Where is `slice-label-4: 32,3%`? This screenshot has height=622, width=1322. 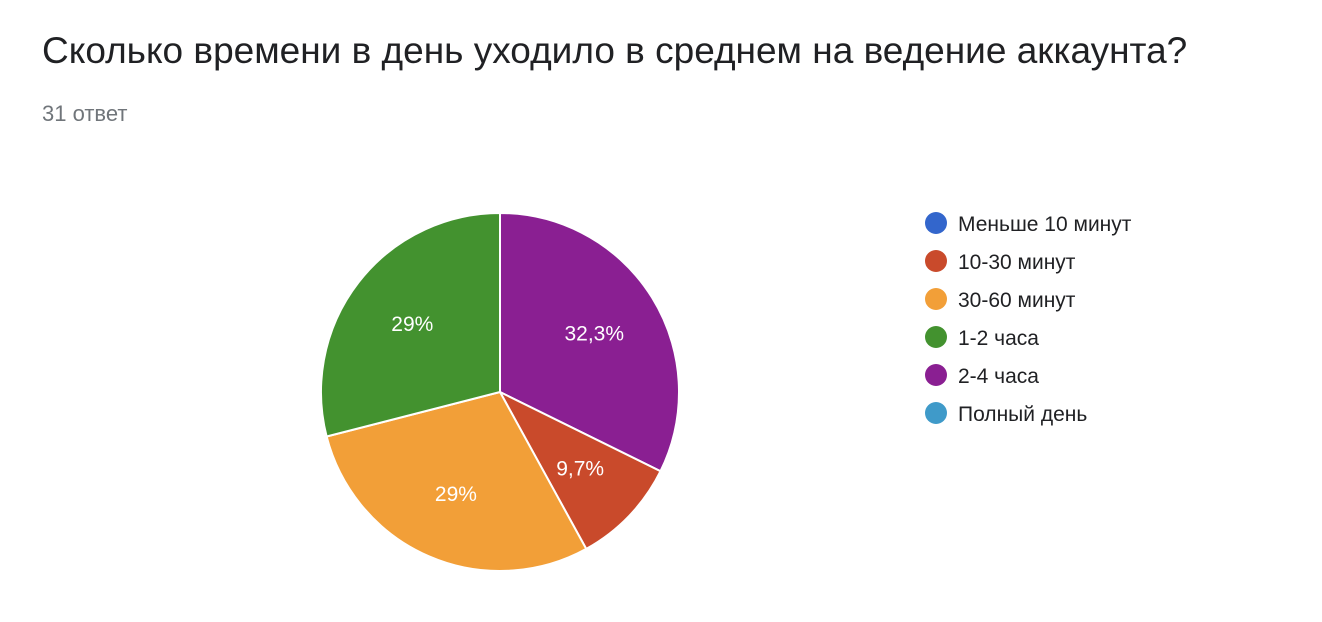
slice-label-4: 32,3% is located at coordinates (594, 333).